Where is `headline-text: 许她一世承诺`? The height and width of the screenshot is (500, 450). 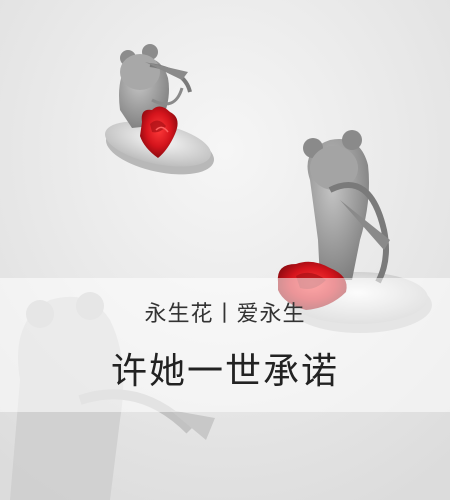 headline-text: 许她一世承诺 is located at coordinates (224, 371).